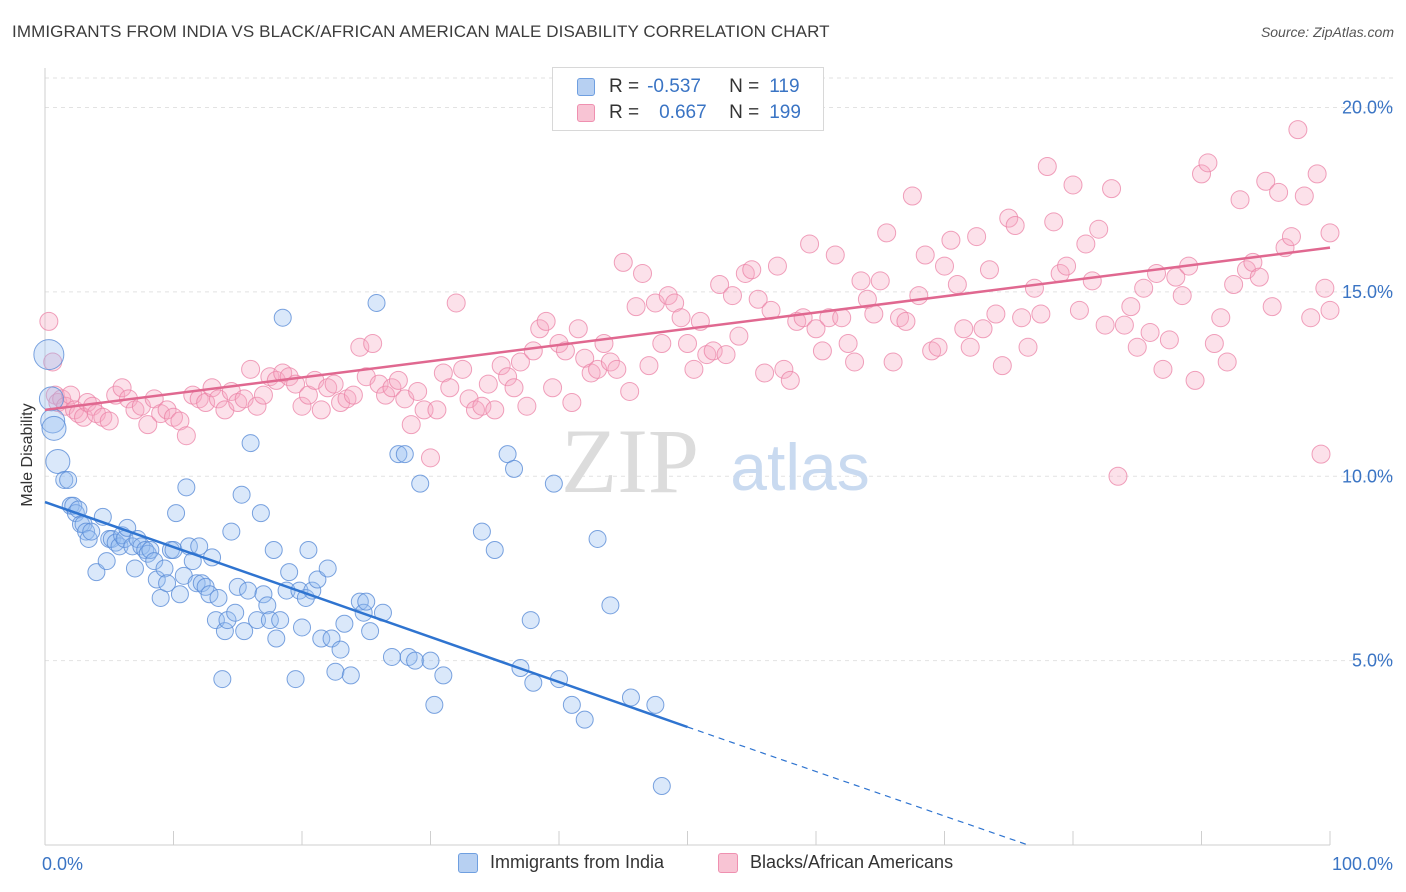 The height and width of the screenshot is (892, 1406). I want to click on legend-r-label: R =, so click(624, 86).